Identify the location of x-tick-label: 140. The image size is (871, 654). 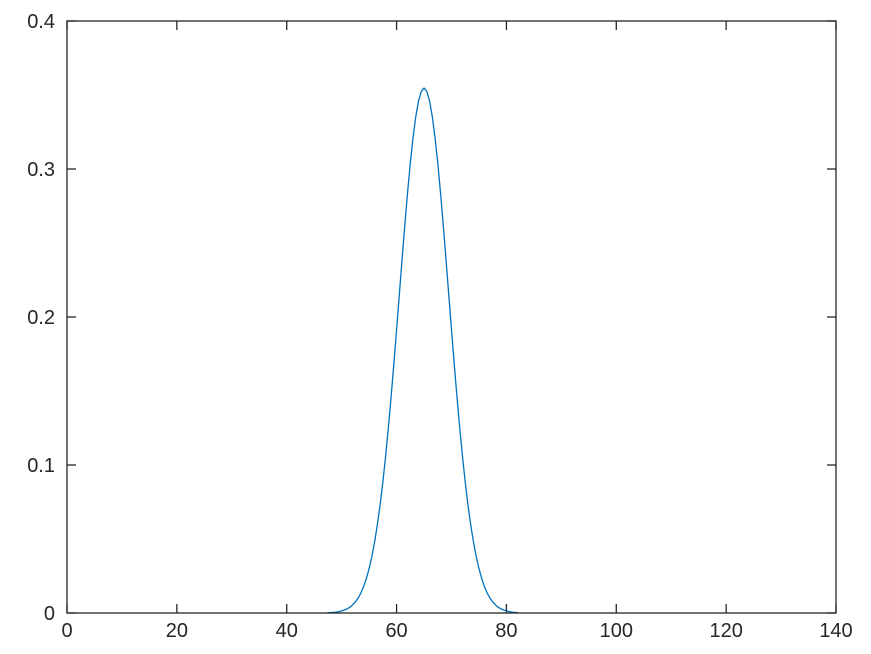
(835, 631).